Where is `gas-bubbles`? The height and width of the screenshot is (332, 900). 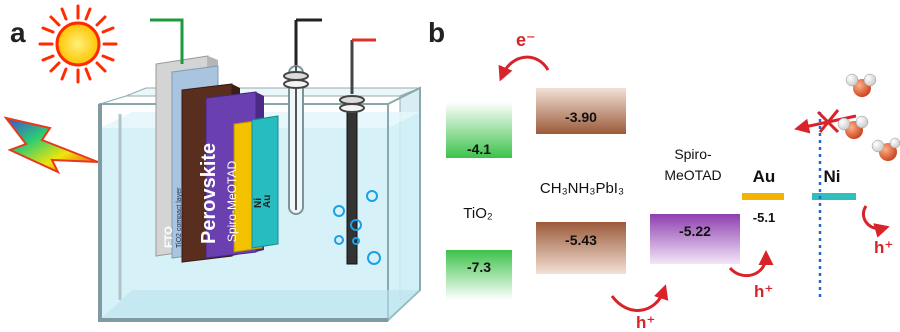
gas-bubbles is located at coordinates (357, 227).